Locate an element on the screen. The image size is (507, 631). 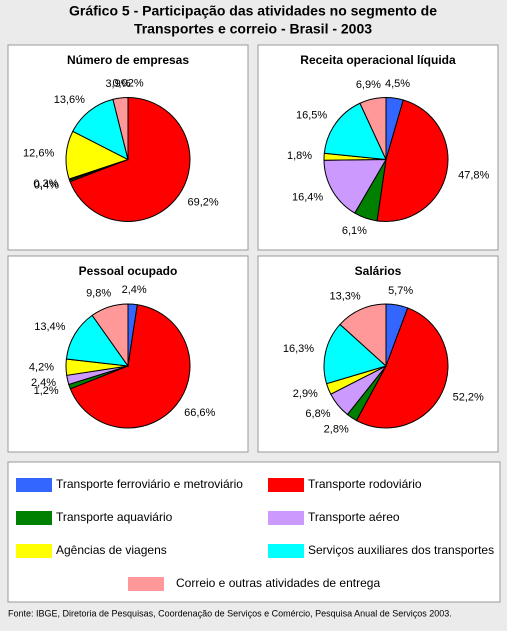
data-label: 12,6% is located at coordinates (38, 154).